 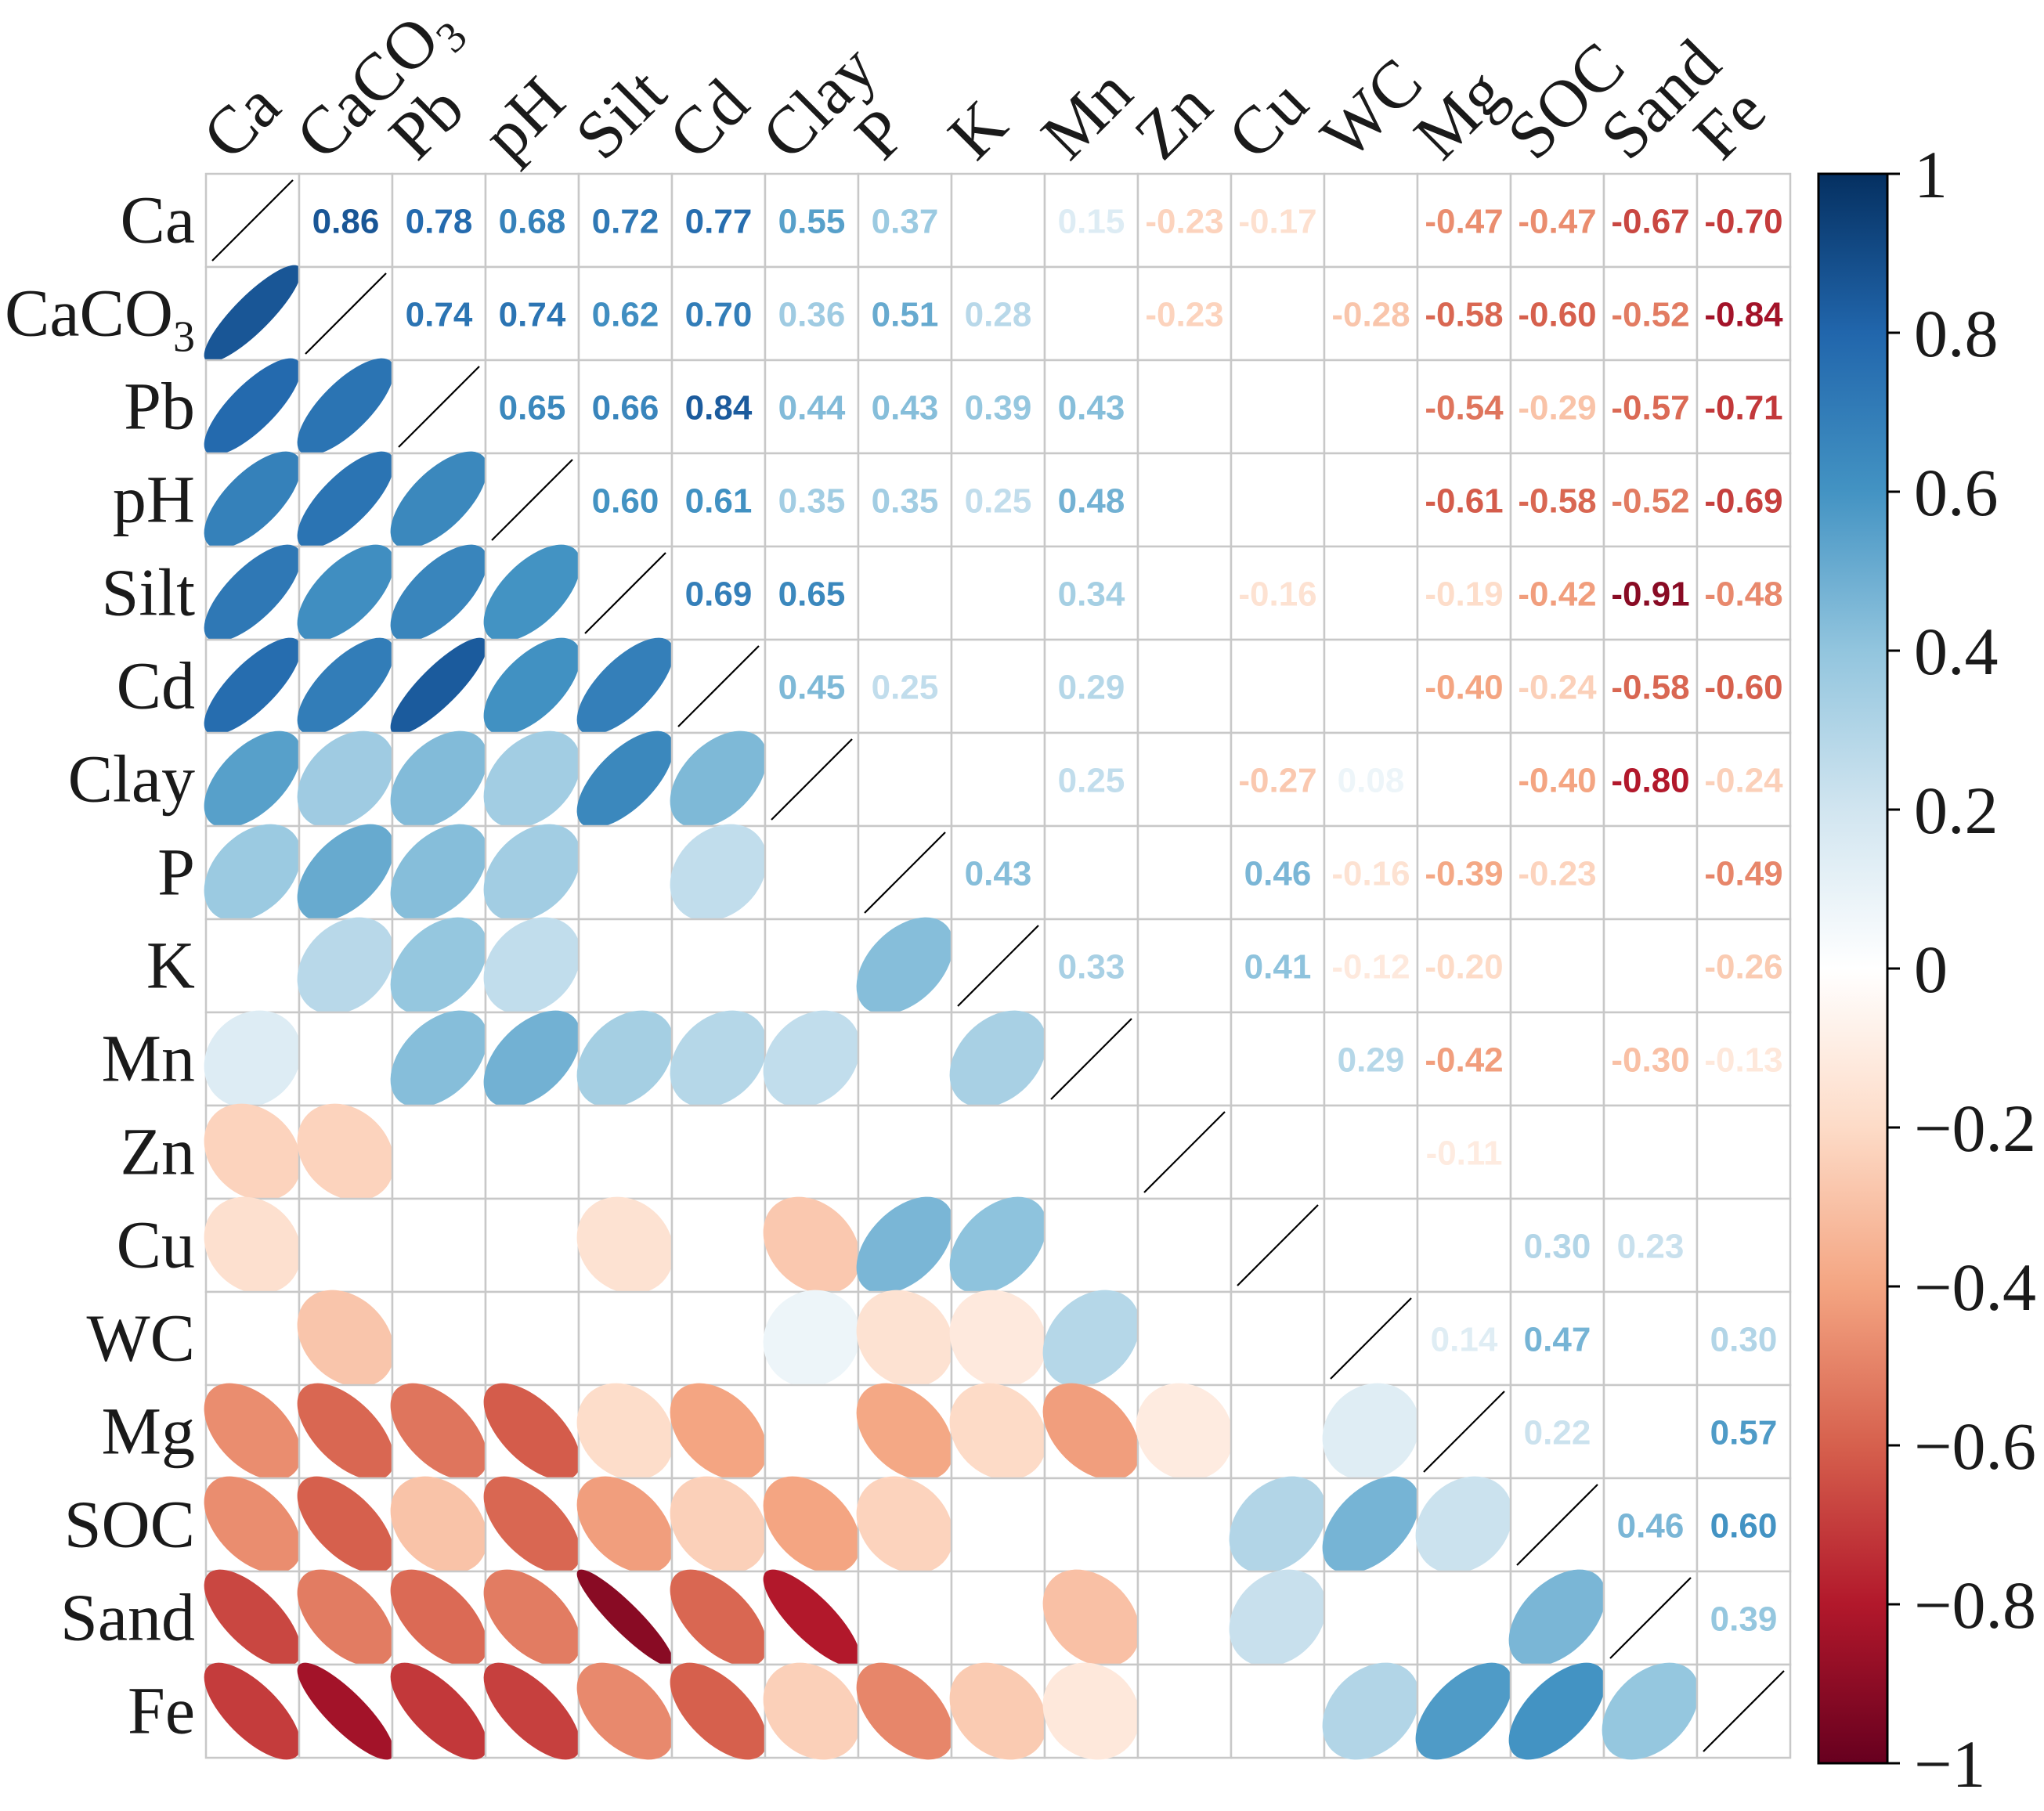 I want to click on cell-zn-k, so click(x=998, y=1152).